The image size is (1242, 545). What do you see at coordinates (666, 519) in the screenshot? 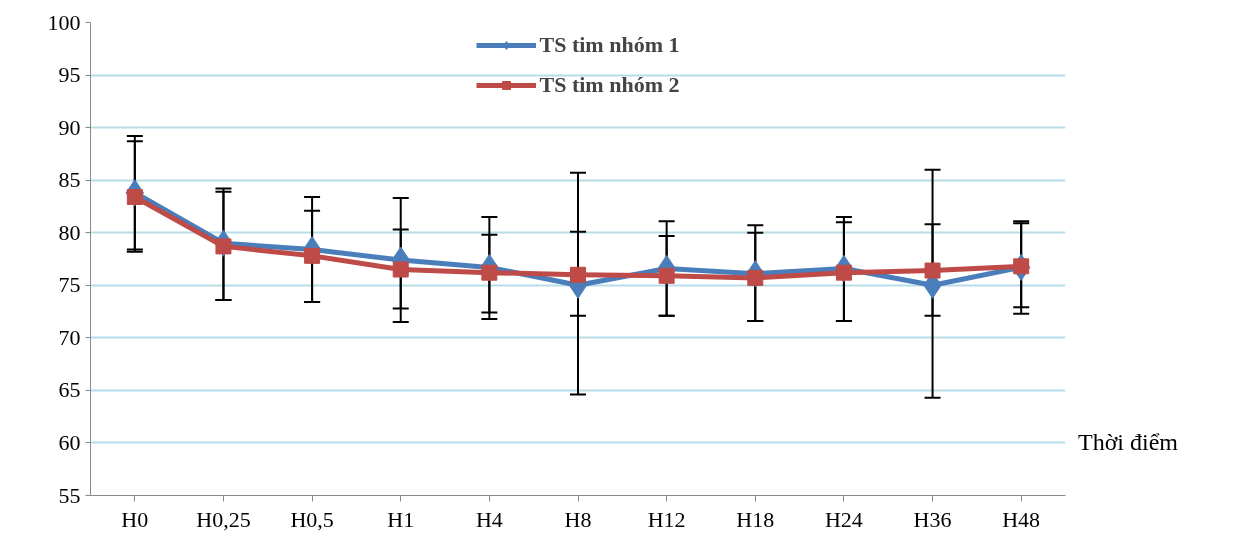
I see `x-tick-label: H12` at bounding box center [666, 519].